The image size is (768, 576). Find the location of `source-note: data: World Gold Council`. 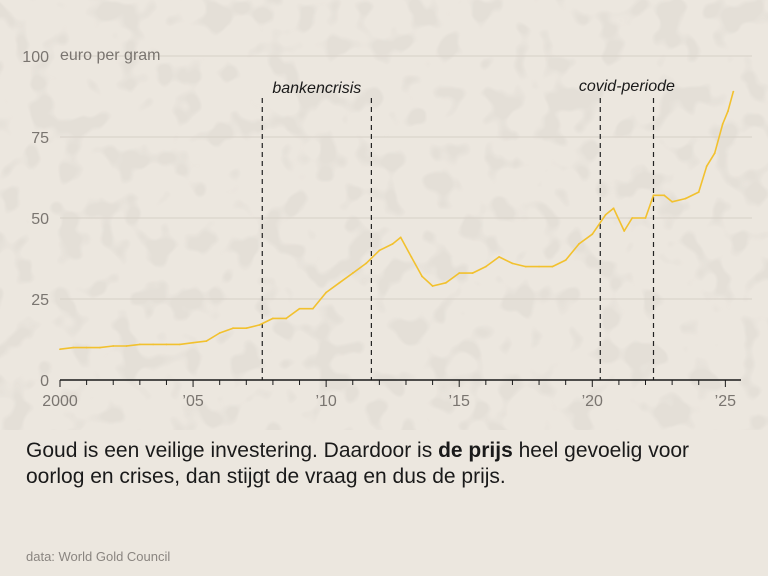

source-note: data: World Gold Council is located at coordinates (98, 556).